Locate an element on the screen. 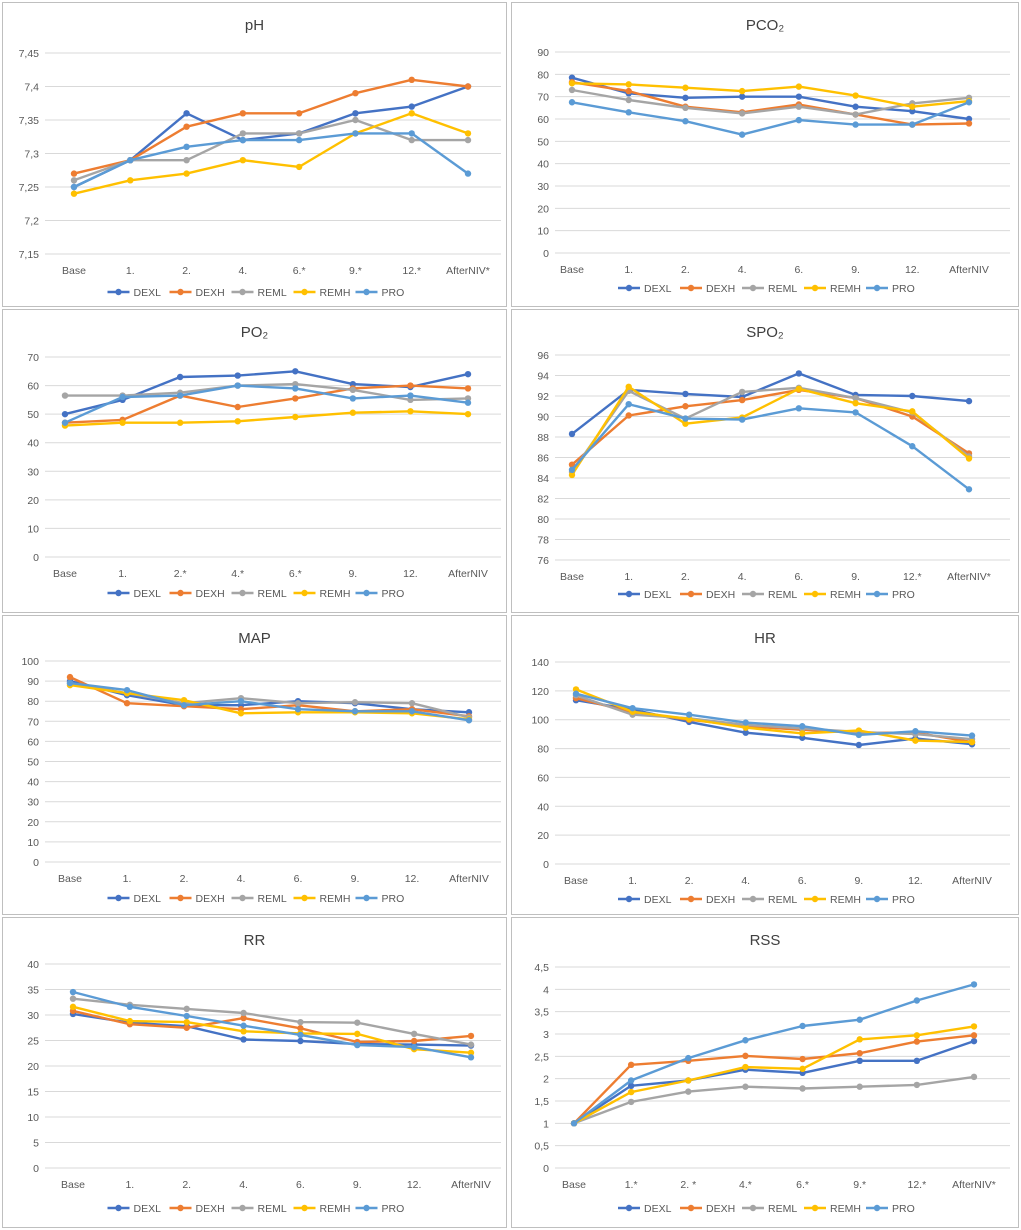 This screenshot has height=1230, width=1021. y-tick-label: 7,4 is located at coordinates (31, 88).